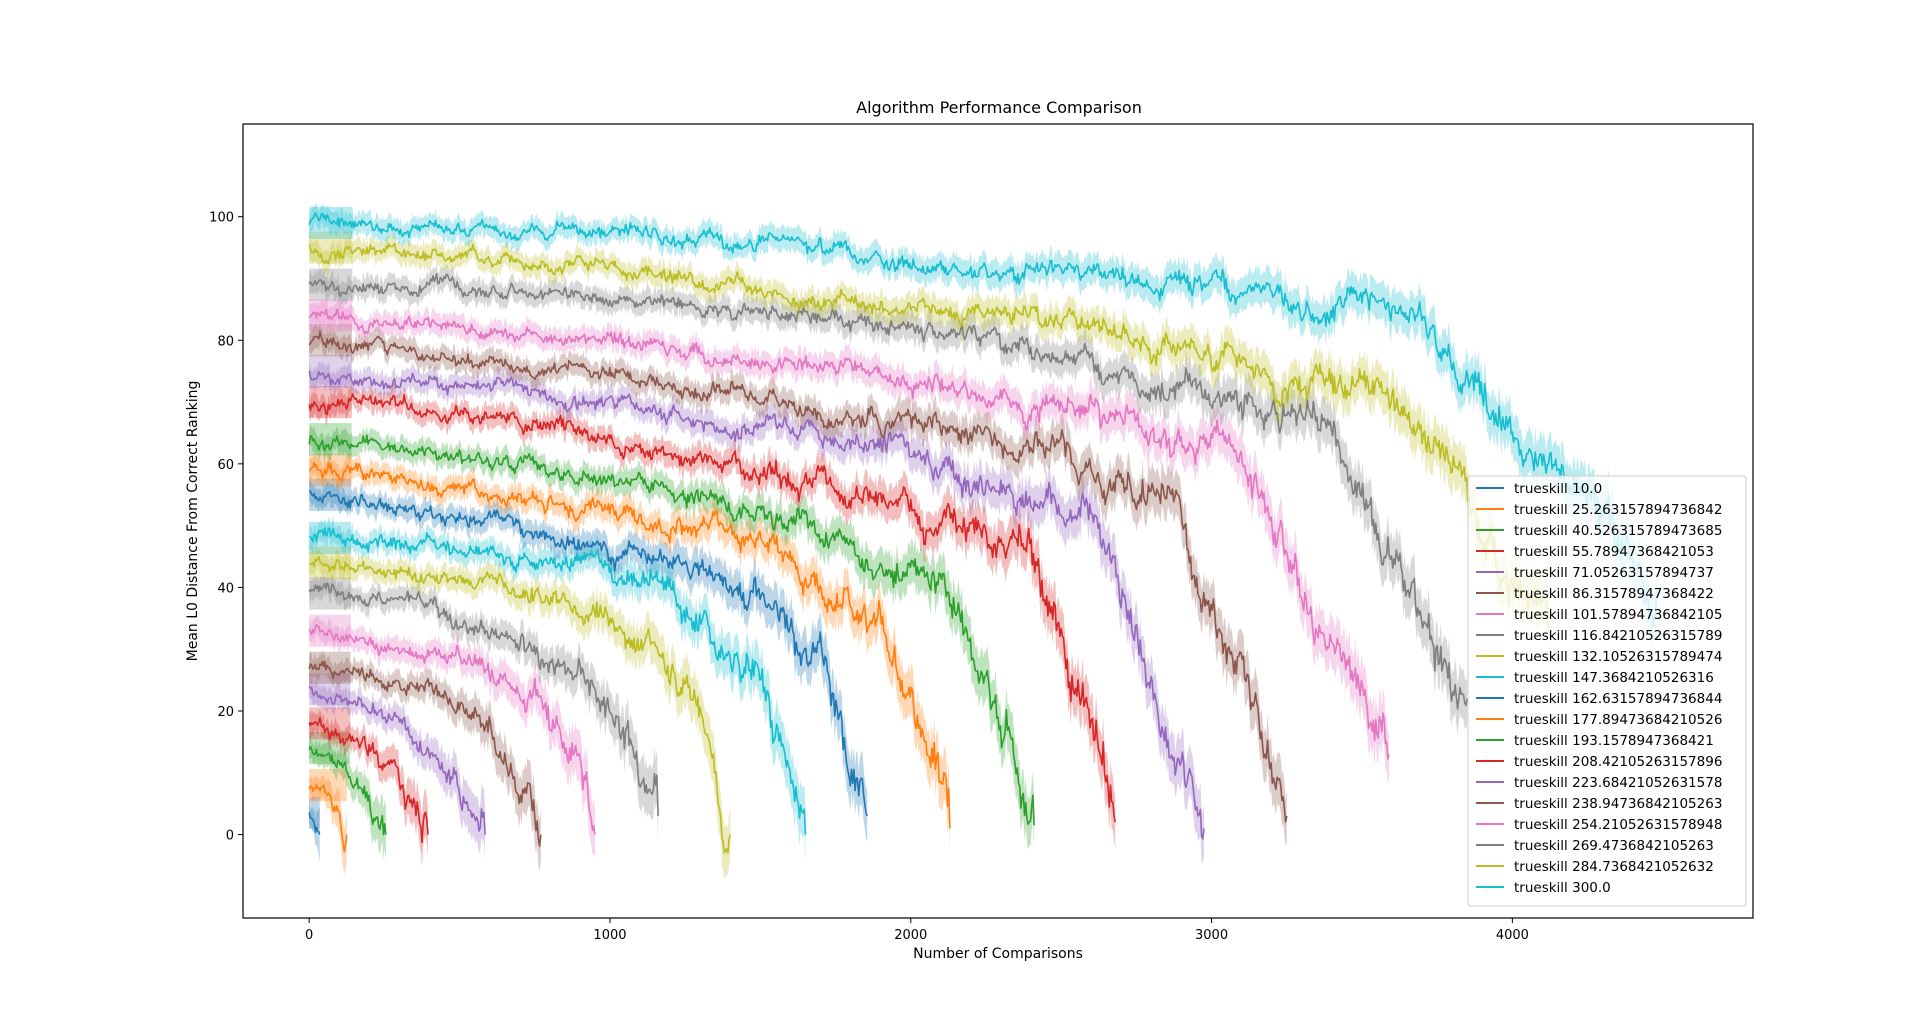  Describe the element at coordinates (226, 527) in the screenshot. I see `y-axis-ticks: 0 20 40 60 80 100` at that location.